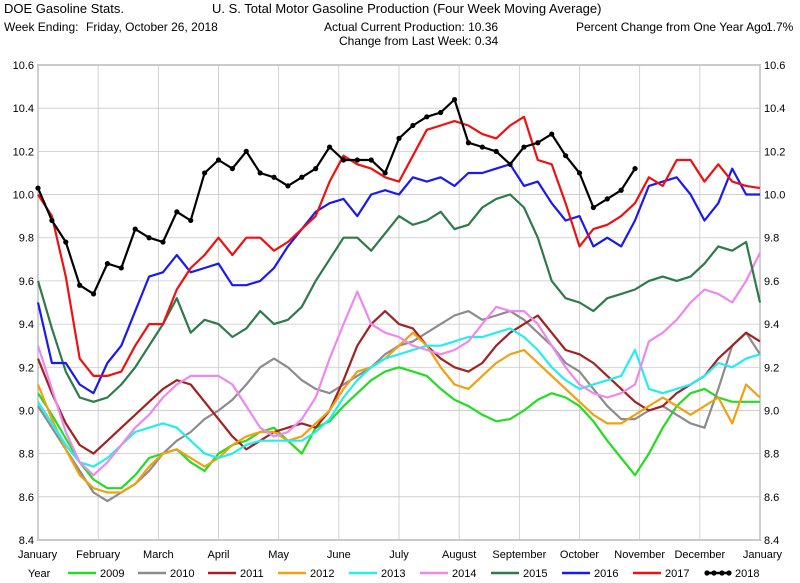 This screenshot has width=800, height=583. Describe the element at coordinates (747, 574) in the screenshot. I see `legend-label: 2018` at that location.